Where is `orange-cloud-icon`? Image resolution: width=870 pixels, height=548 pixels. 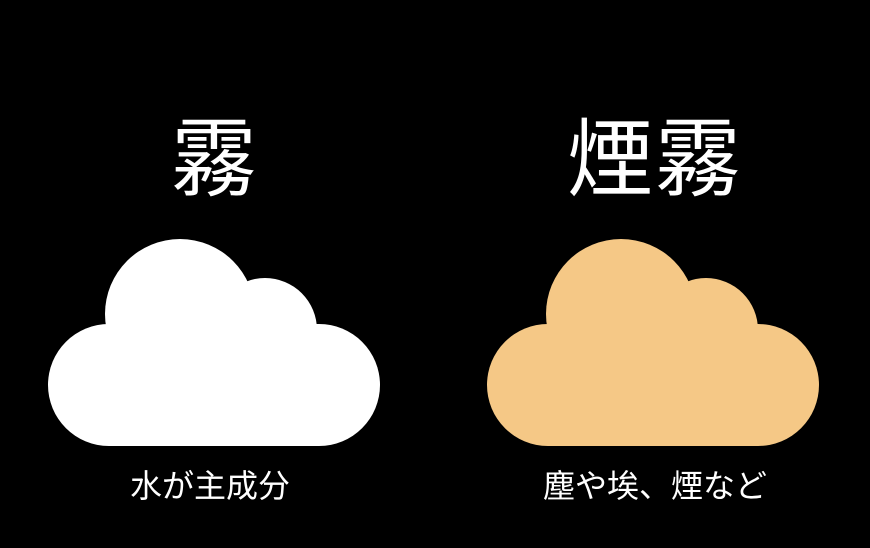
orange-cloud-icon is located at coordinates (653, 342).